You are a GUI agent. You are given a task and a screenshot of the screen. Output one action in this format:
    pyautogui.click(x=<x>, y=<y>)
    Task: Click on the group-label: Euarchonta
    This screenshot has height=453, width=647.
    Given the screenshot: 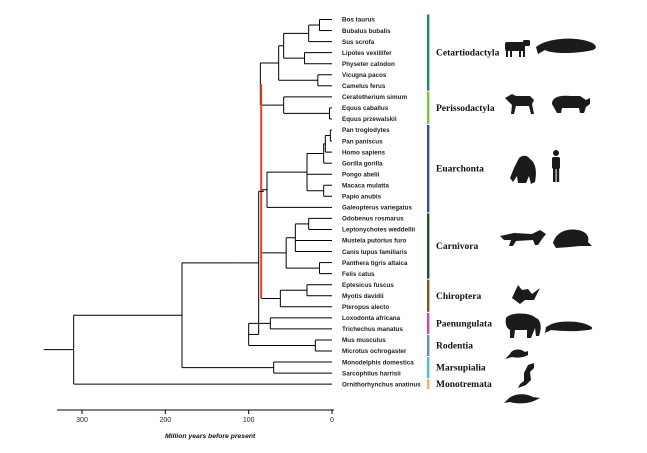 What is the action you would take?
    pyautogui.click(x=460, y=170)
    